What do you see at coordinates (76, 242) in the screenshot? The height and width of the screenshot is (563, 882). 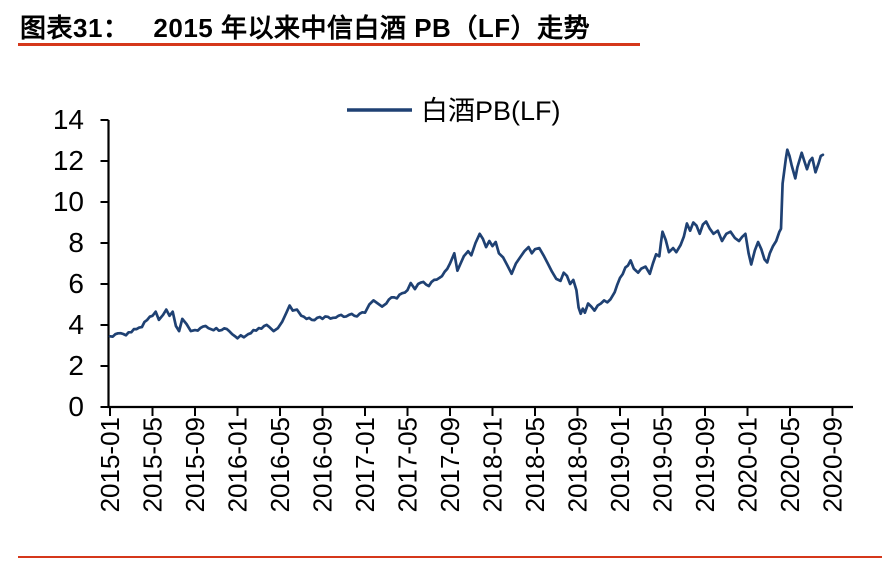 I see `y-tick-label: 8` at bounding box center [76, 242].